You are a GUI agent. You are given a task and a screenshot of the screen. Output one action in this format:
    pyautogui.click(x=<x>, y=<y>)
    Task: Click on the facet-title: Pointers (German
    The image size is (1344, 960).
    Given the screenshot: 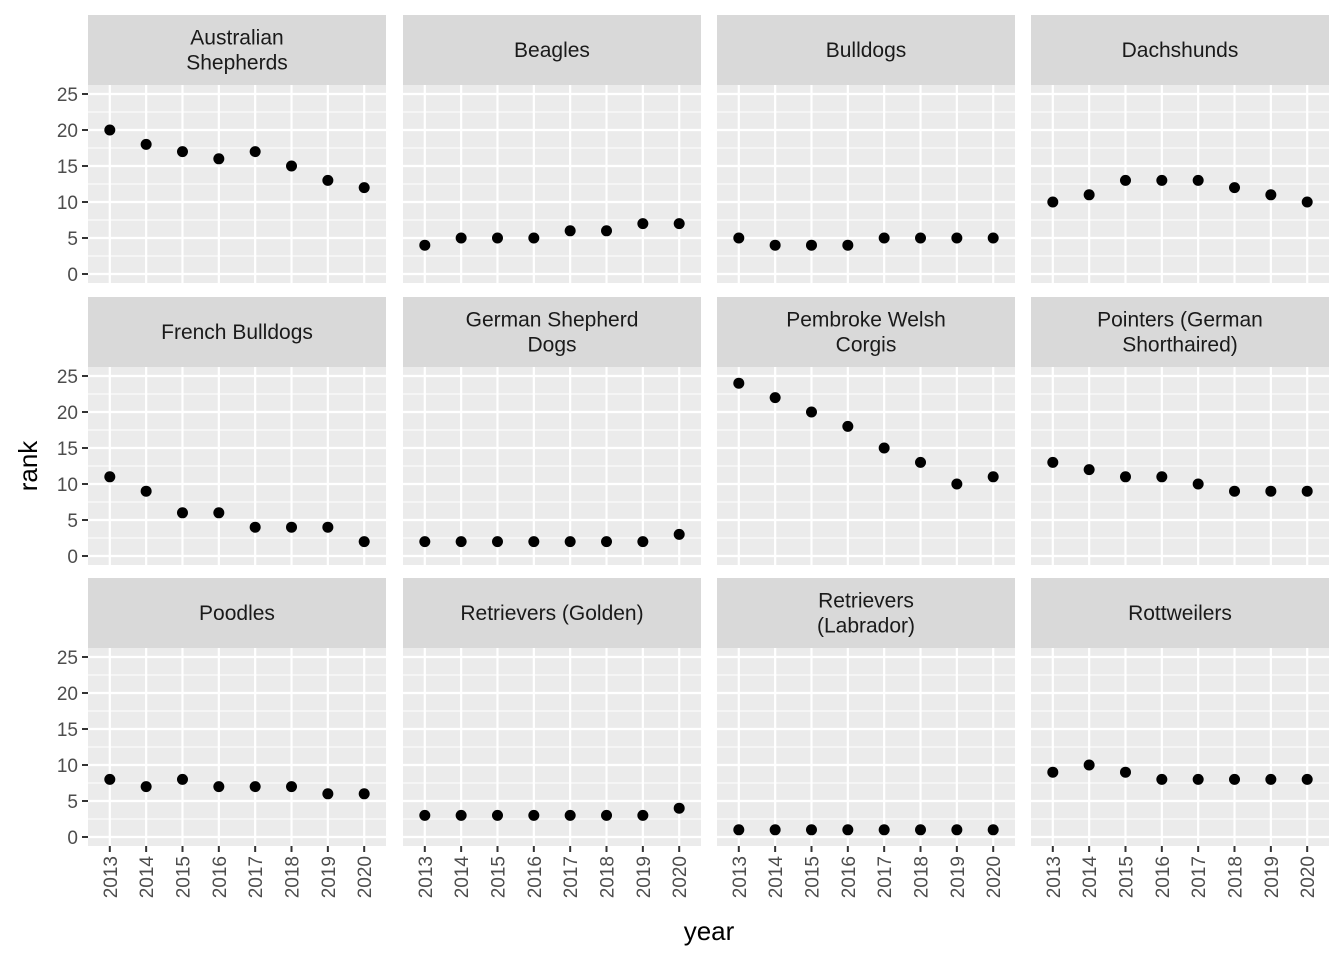 What is the action you would take?
    pyautogui.click(x=1180, y=320)
    